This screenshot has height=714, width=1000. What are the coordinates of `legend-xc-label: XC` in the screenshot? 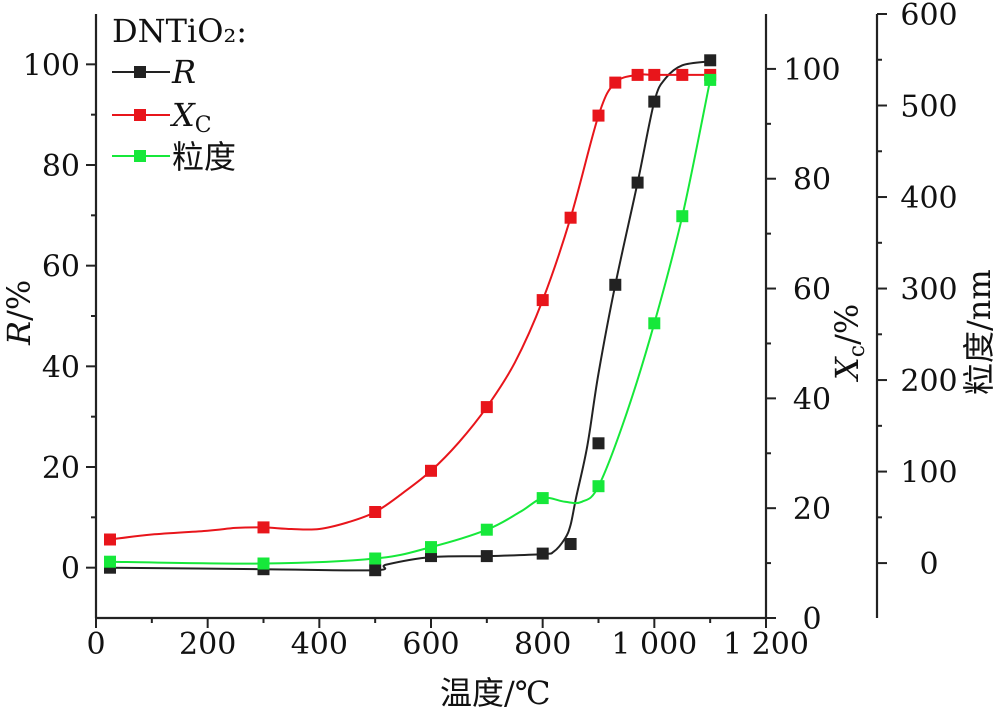 It's located at (190, 117).